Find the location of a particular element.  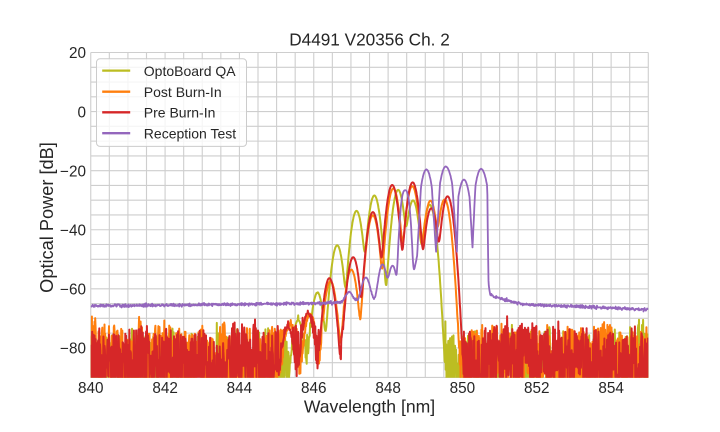

svg-text: 842 is located at coordinates (165, 388).